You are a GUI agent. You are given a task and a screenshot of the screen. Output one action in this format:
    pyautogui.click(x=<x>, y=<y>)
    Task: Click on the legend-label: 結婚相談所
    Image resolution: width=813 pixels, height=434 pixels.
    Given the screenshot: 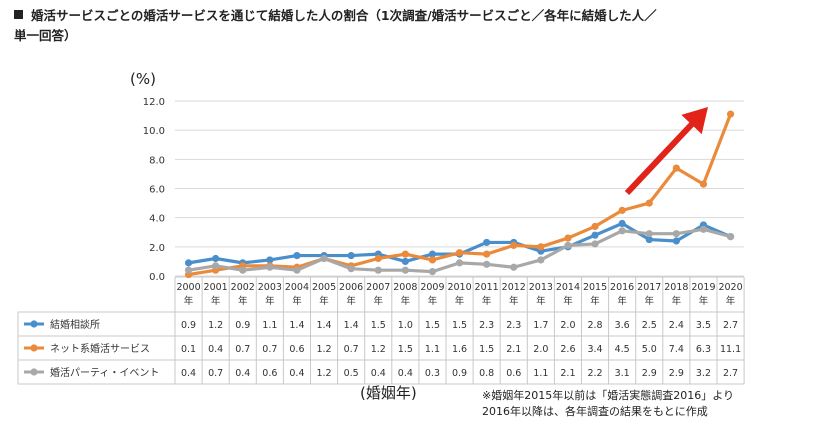 What is the action you would take?
    pyautogui.click(x=75, y=324)
    